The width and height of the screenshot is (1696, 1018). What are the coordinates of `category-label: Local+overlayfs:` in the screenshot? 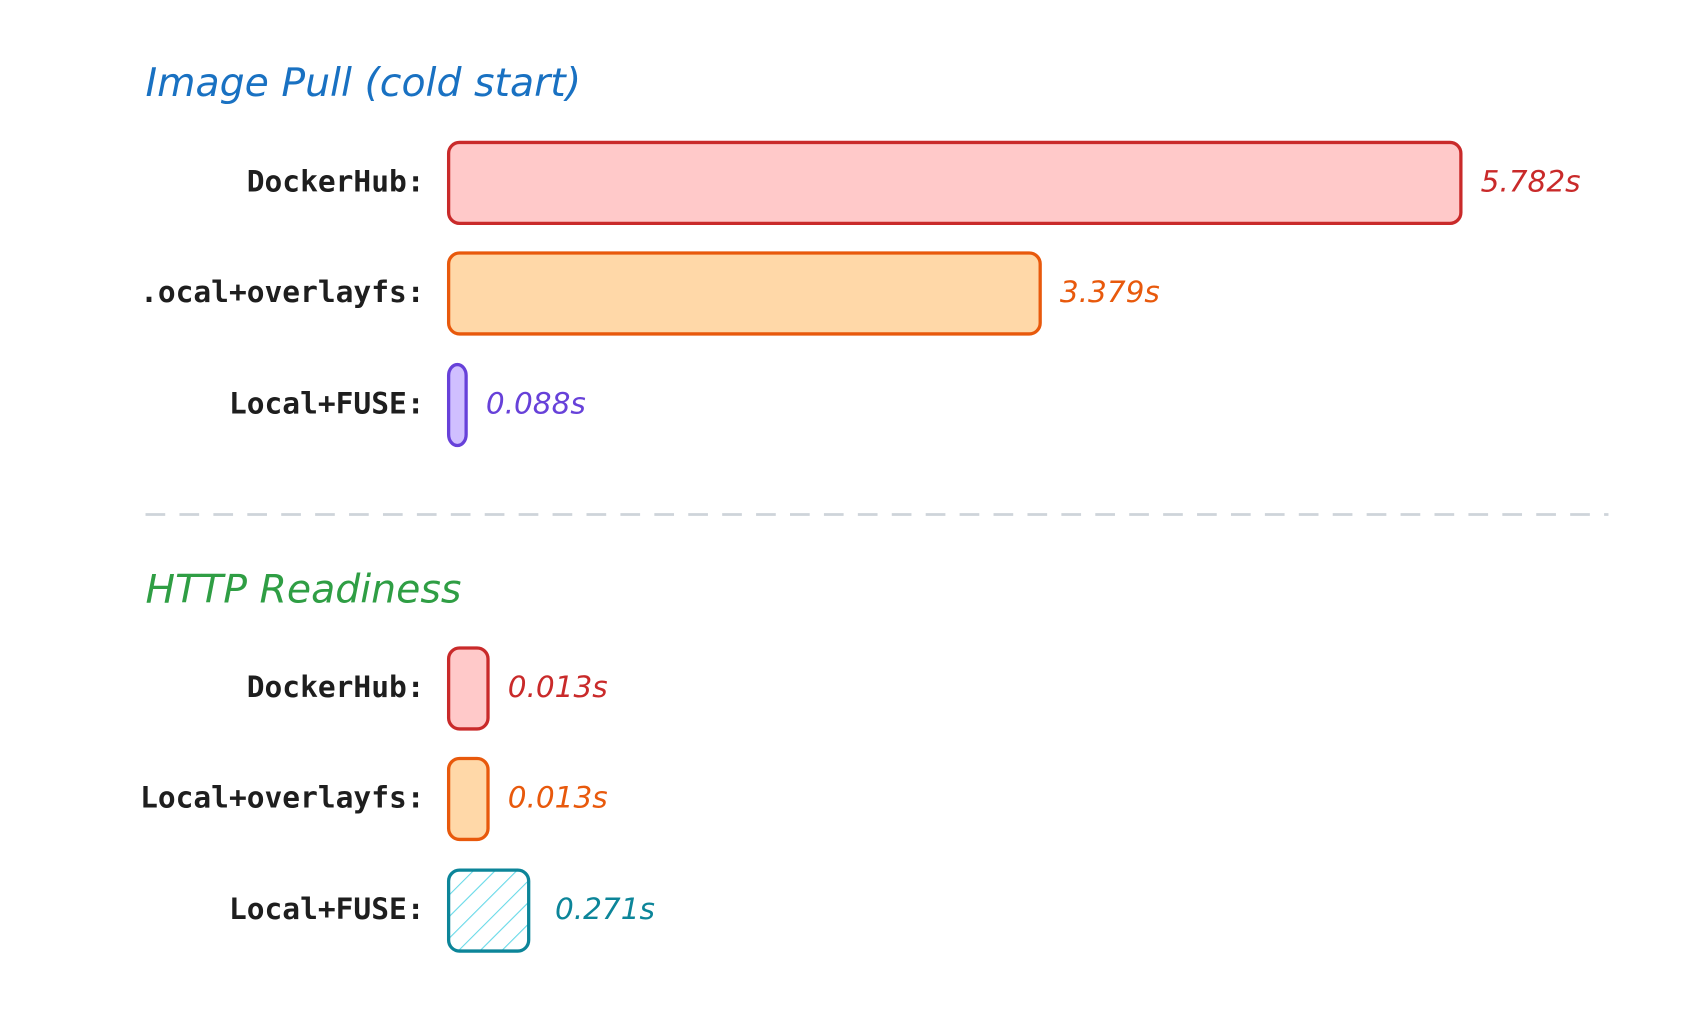 It's located at (282, 797).